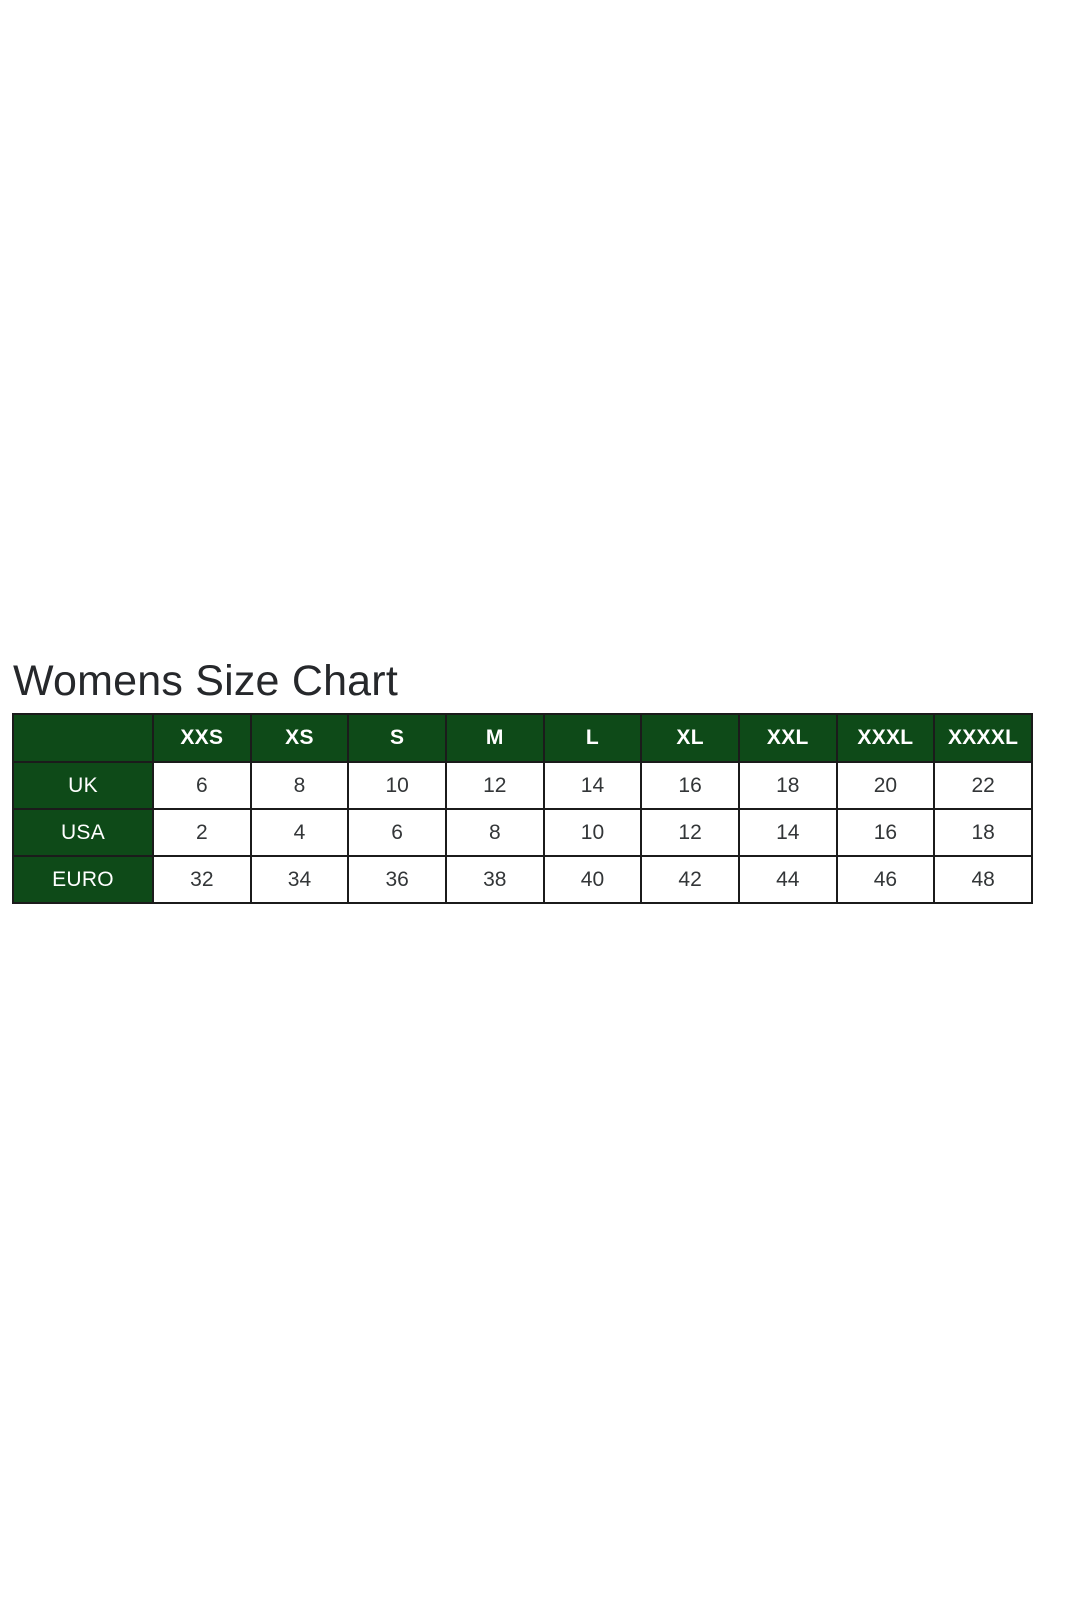  What do you see at coordinates (592, 785) in the screenshot?
I see `cell-uk-l: 14` at bounding box center [592, 785].